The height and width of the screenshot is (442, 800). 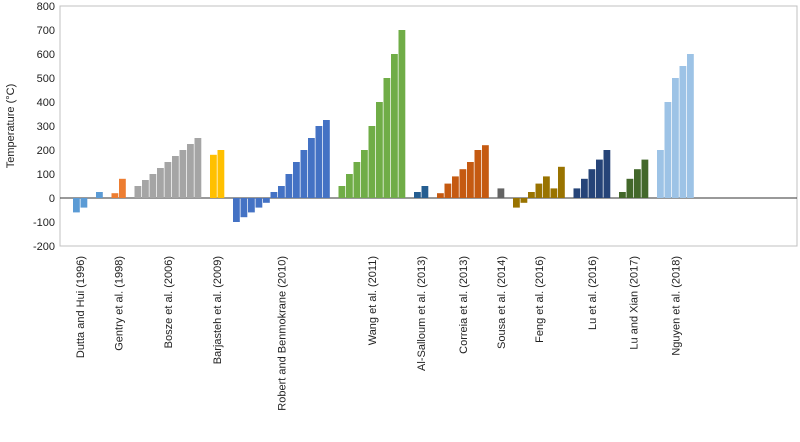 I want to click on y-tick-label: 400, so click(x=46, y=103).